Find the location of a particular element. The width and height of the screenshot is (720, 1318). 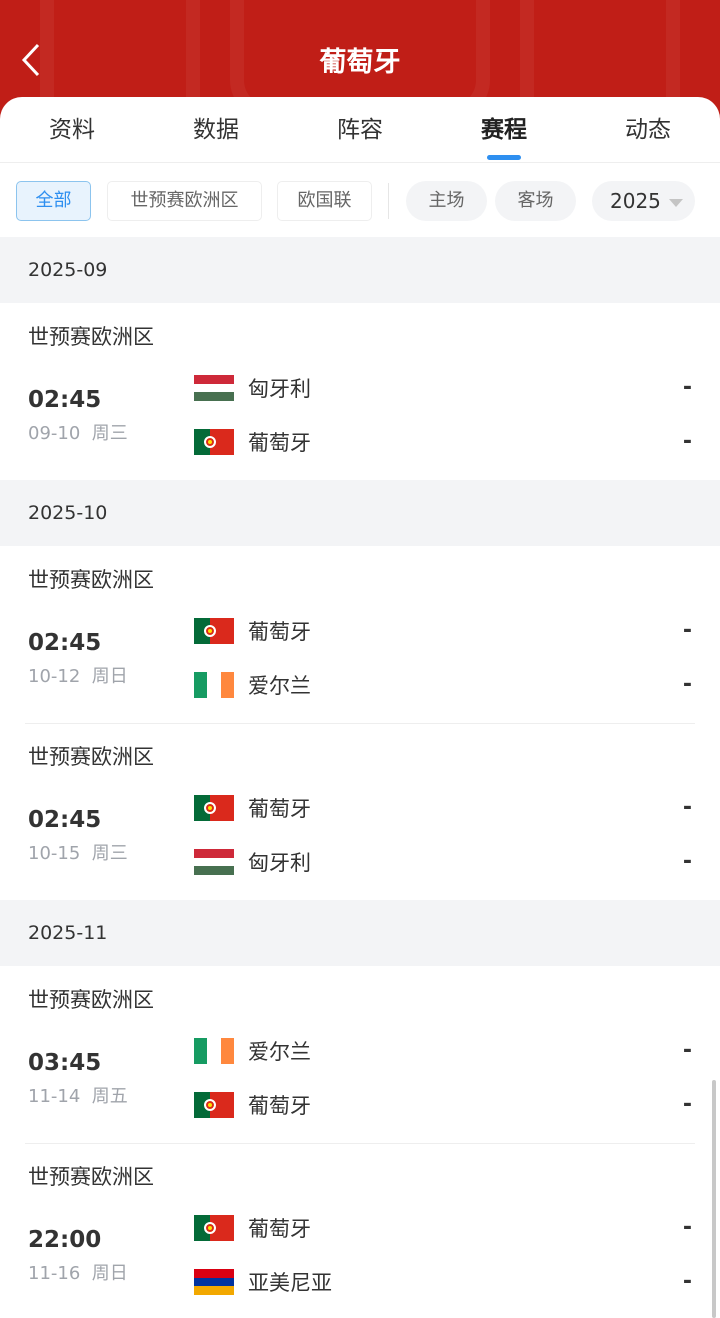

date: 10-15 is located at coordinates (54, 853).